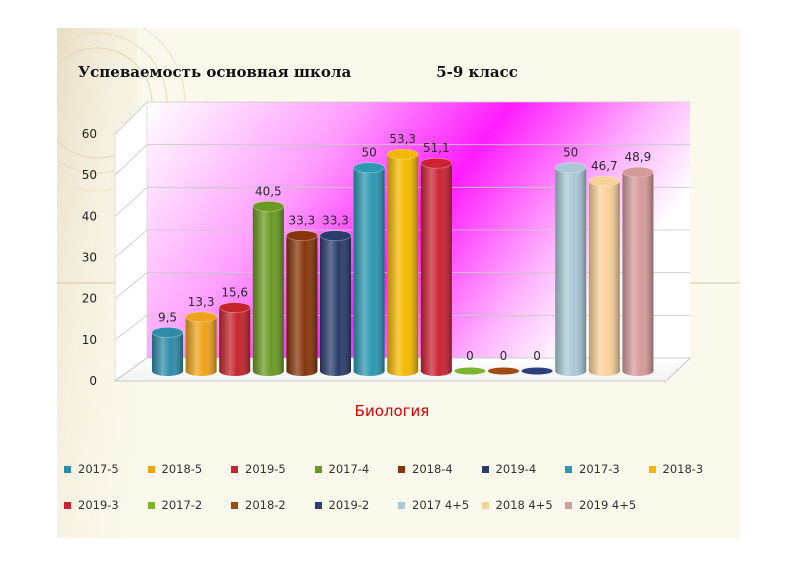 The height and width of the screenshot is (566, 800). What do you see at coordinates (432, 469) in the screenshot?
I see `legend-label: 2018-4` at bounding box center [432, 469].